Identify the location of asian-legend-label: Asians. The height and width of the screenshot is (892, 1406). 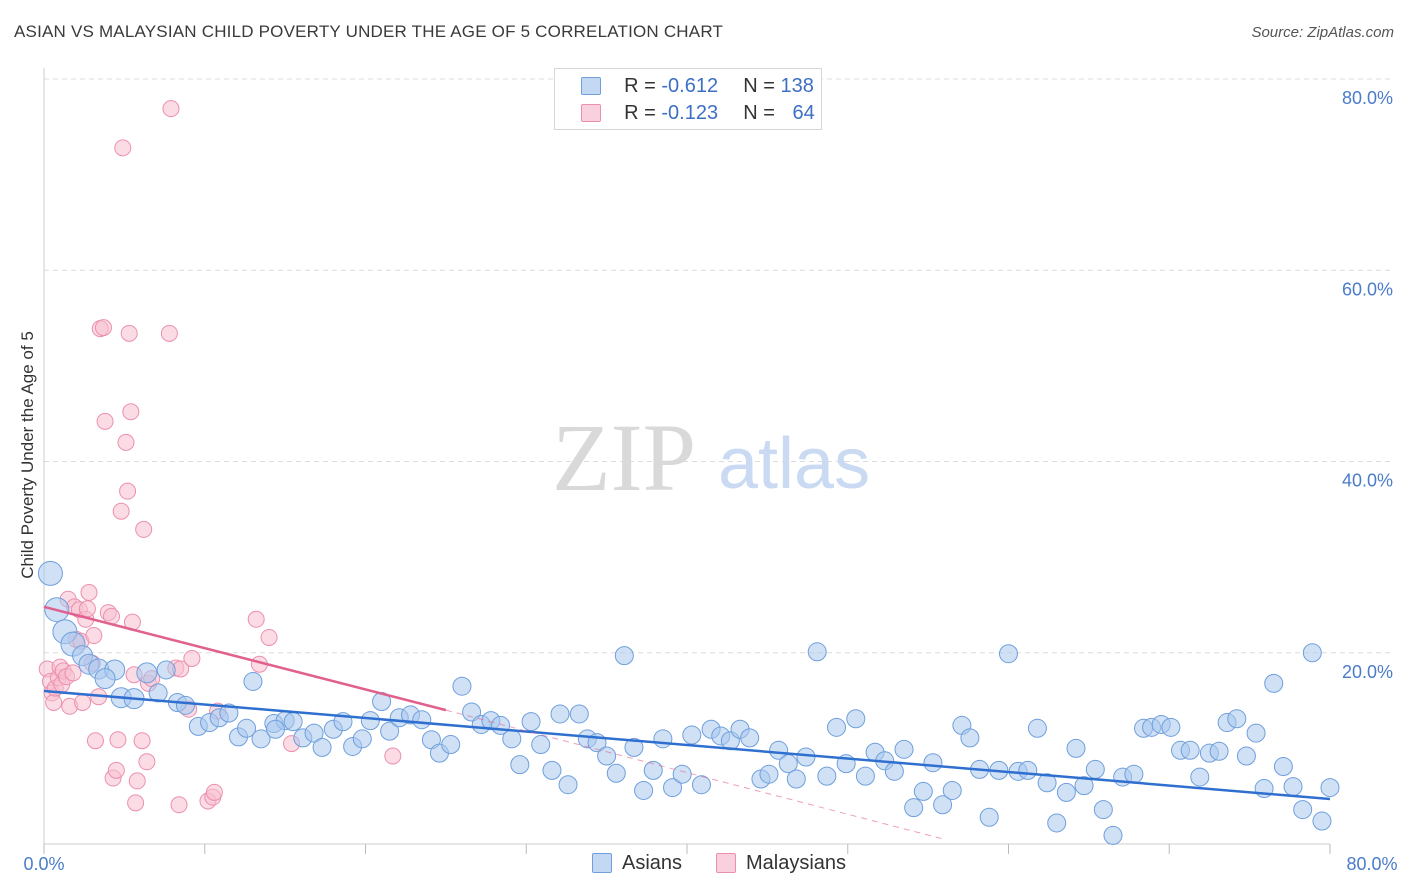
(652, 863).